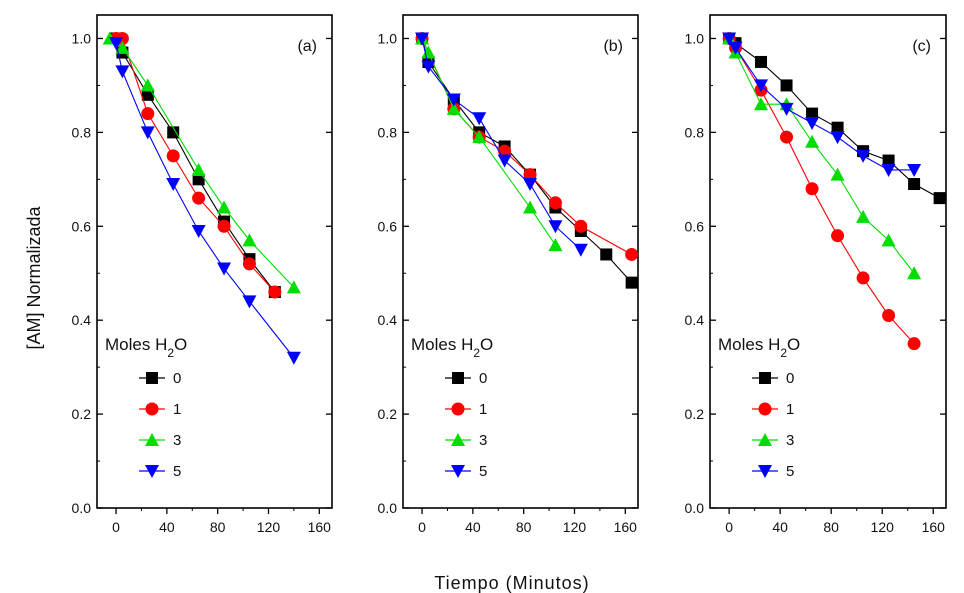  What do you see at coordinates (82, 38) in the screenshot?
I see `y-tick-label: 1.0` at bounding box center [82, 38].